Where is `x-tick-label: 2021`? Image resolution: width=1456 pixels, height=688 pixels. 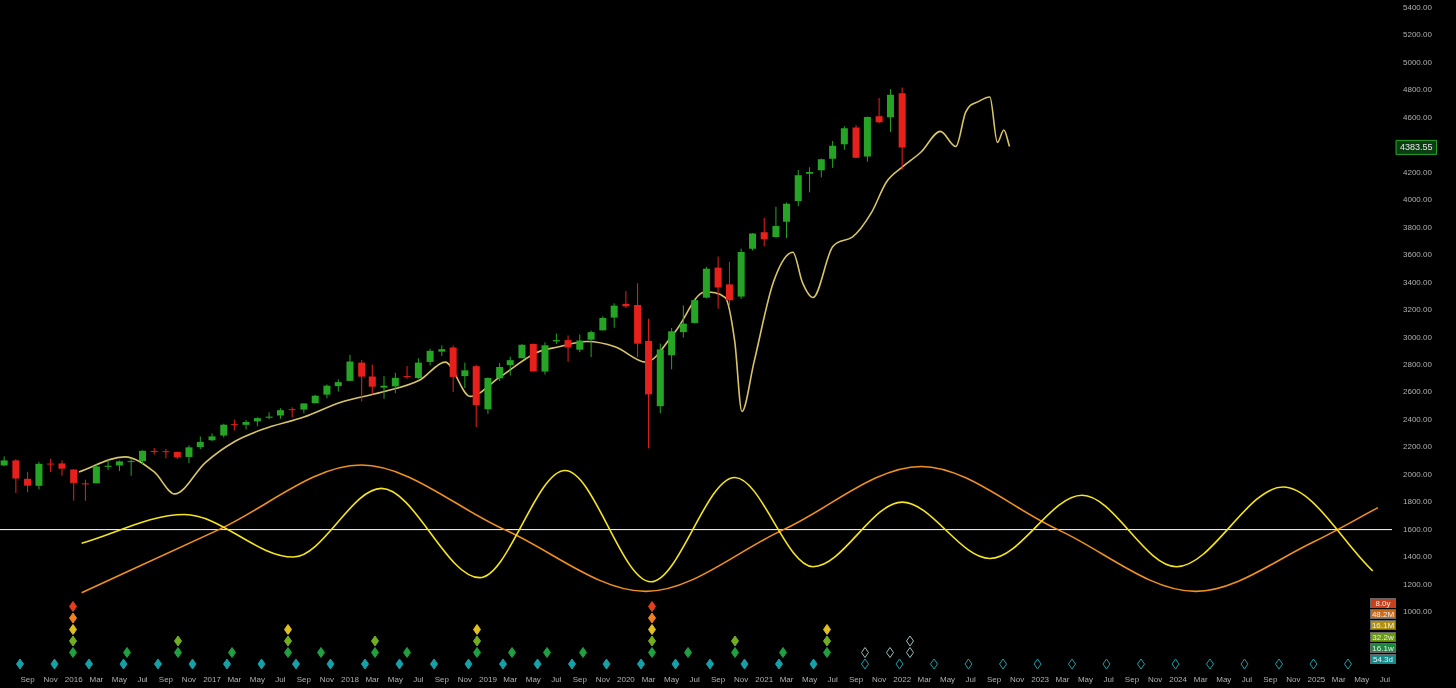
x-tick-label: 2021 is located at coordinates (764, 679).